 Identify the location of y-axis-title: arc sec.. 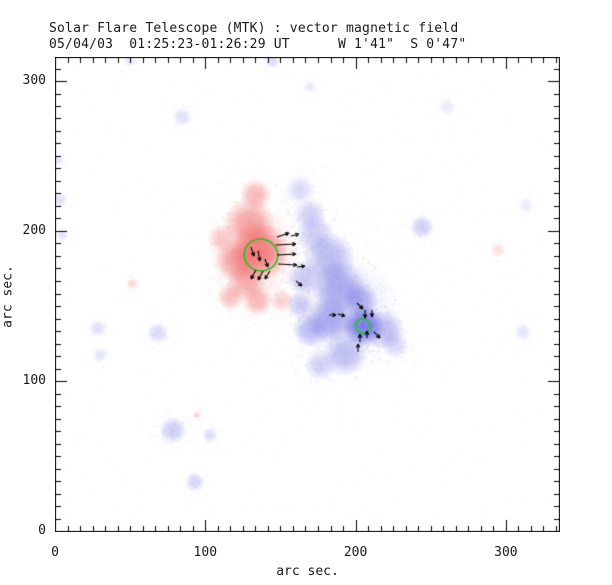
(8, 296).